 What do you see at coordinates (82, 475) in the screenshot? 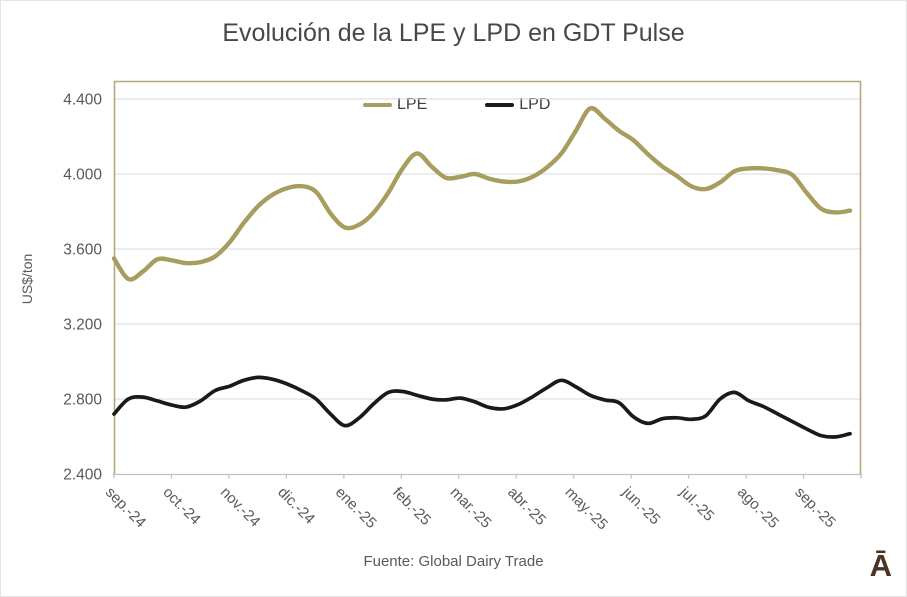
I see `y-tick-label: 2.400` at bounding box center [82, 475].